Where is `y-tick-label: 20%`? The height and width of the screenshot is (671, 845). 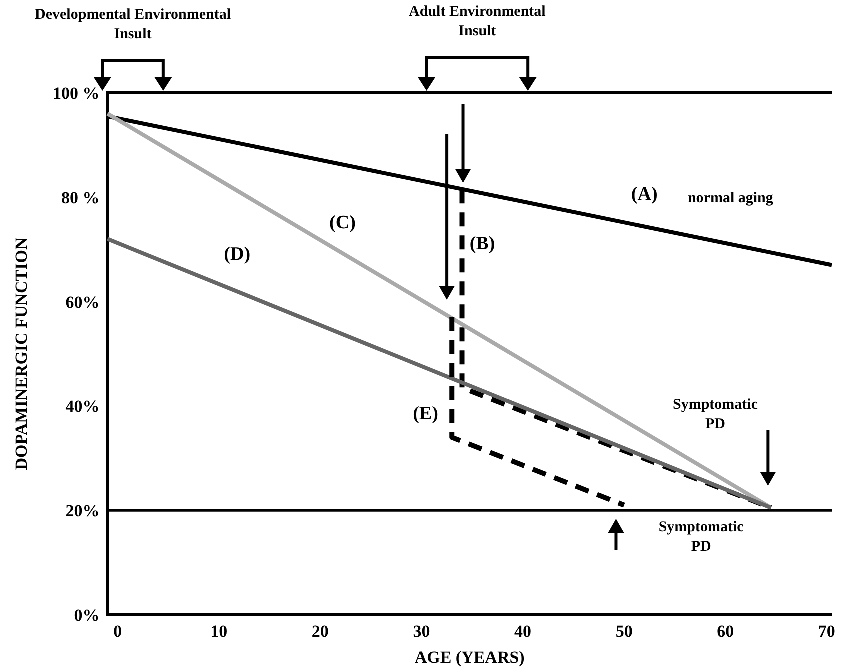 y-tick-label: 20% is located at coordinates (83, 511).